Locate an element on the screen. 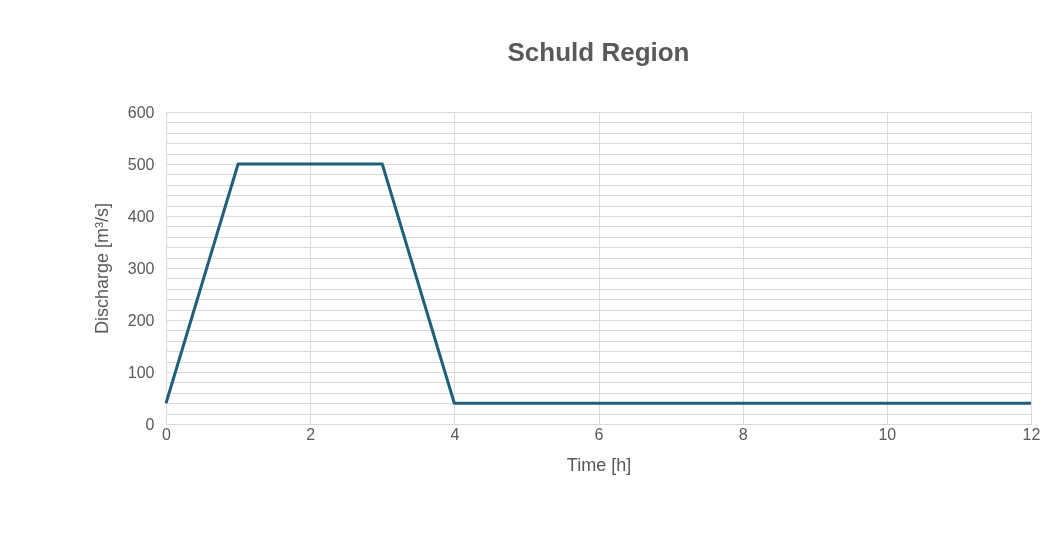  chart-title: Schuld Region is located at coordinates (598, 52).